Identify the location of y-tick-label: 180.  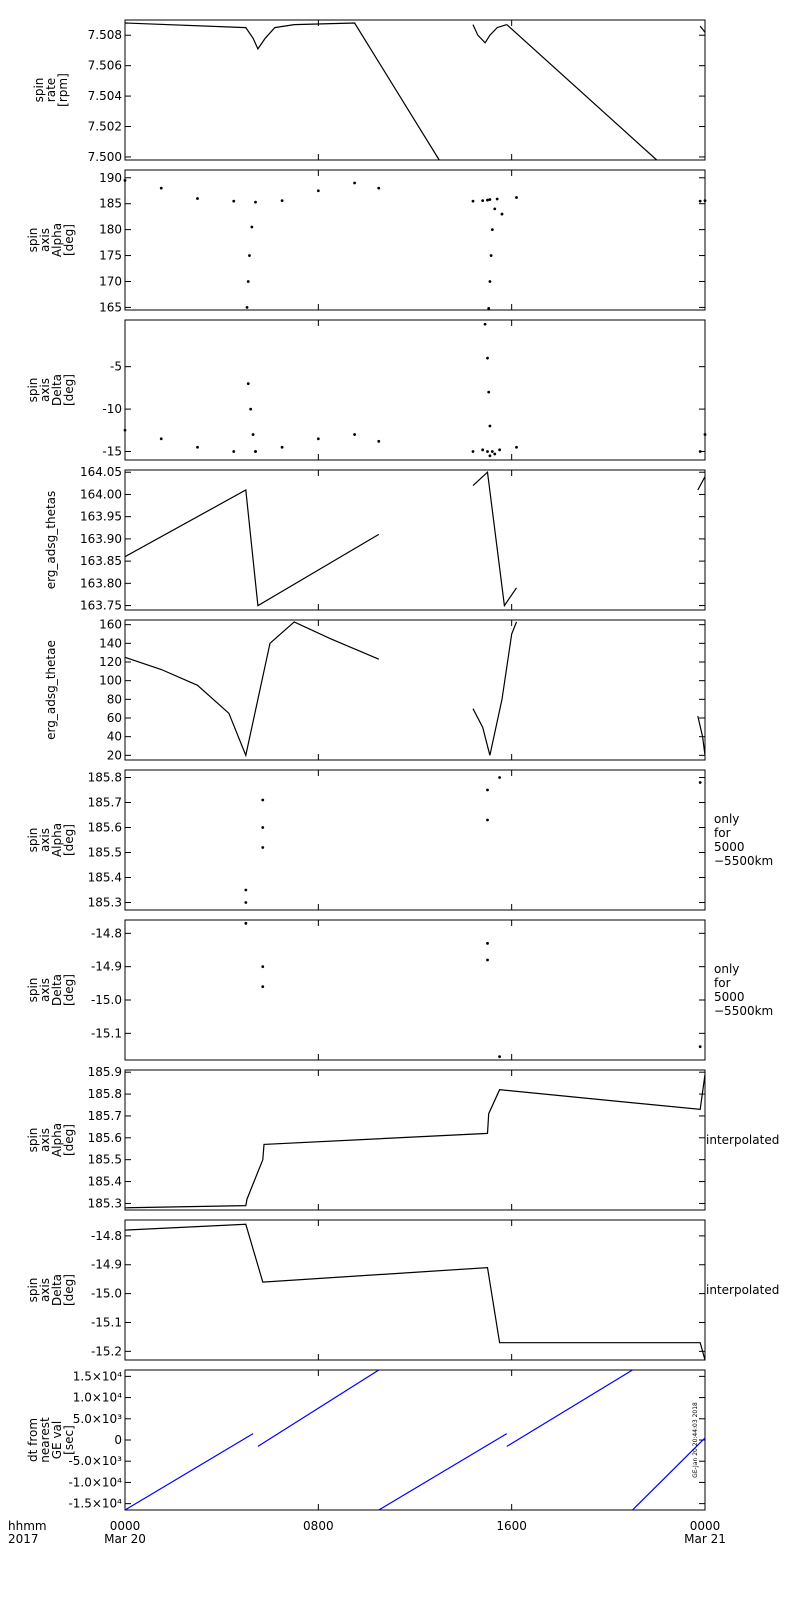
(110, 230).